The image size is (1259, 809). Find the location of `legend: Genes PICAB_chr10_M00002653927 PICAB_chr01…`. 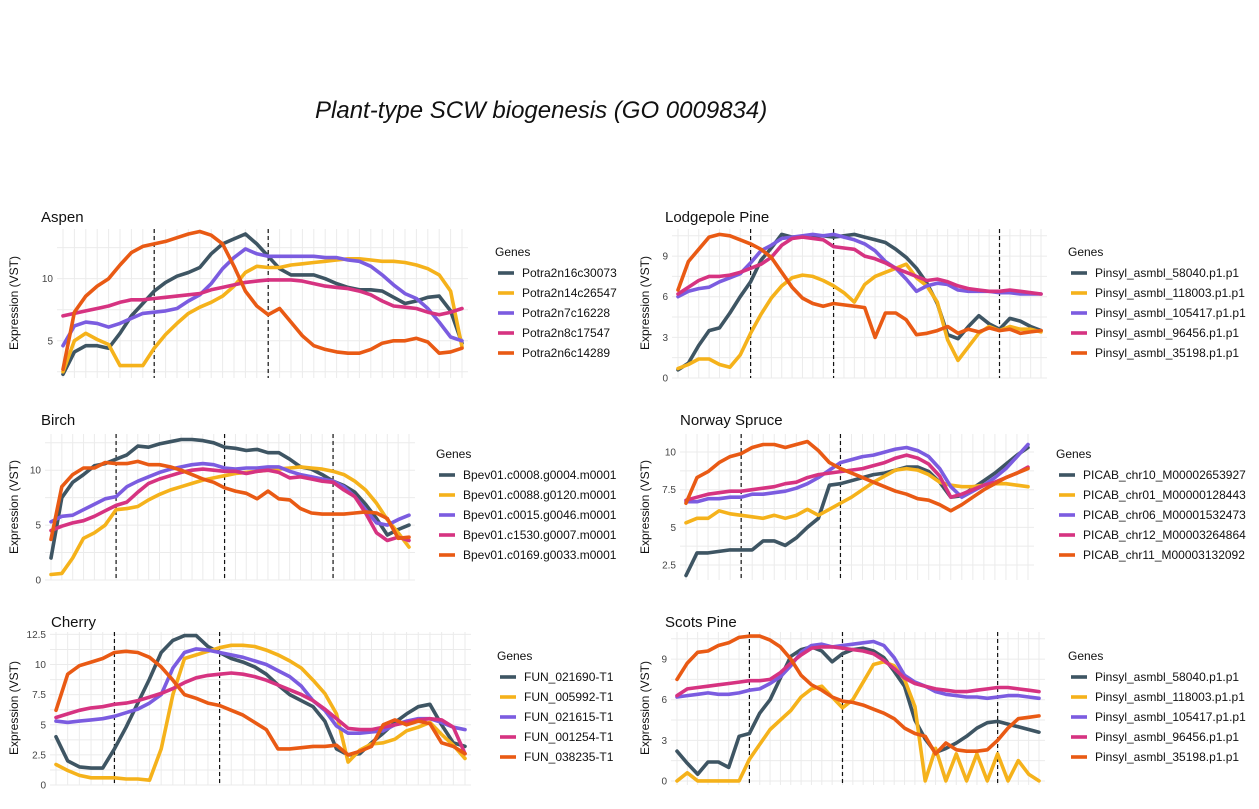

legend: Genes PICAB_chr10_M00002653927 PICAB_chr01… is located at coordinates (1151, 504).